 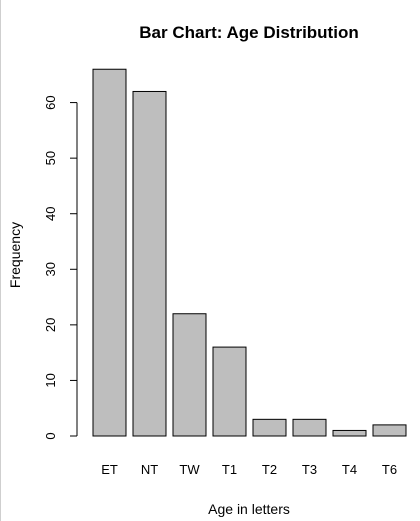 What do you see at coordinates (189, 375) in the screenshot?
I see `bar-tw` at bounding box center [189, 375].